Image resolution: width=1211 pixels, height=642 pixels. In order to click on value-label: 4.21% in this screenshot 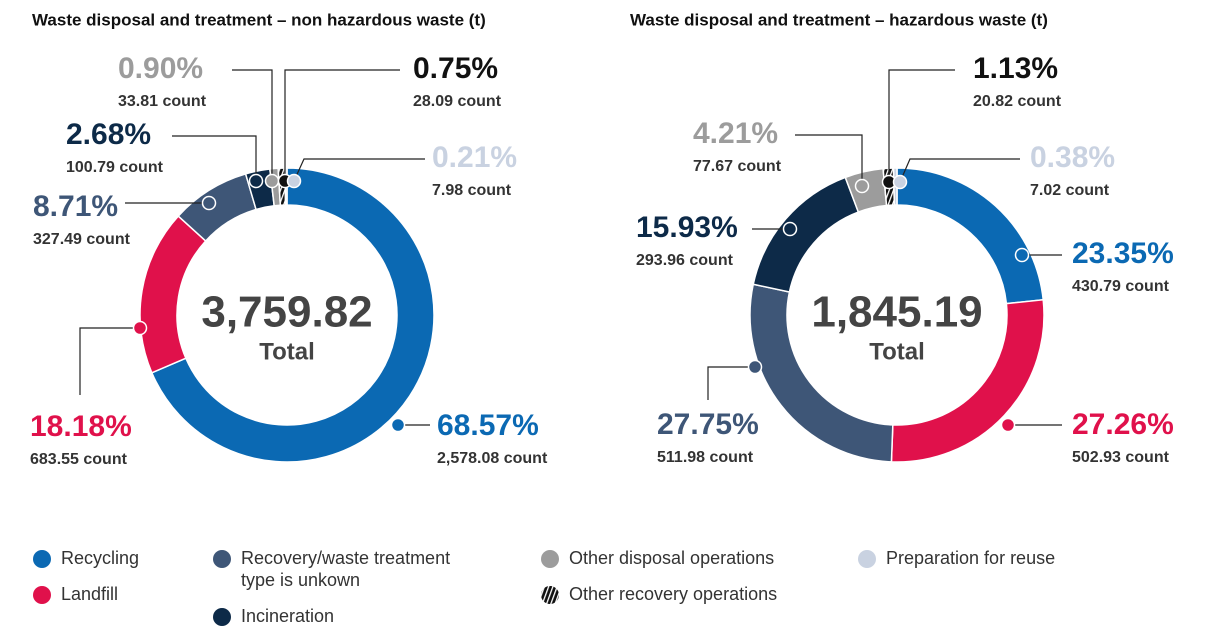, I will do `click(735, 133)`.